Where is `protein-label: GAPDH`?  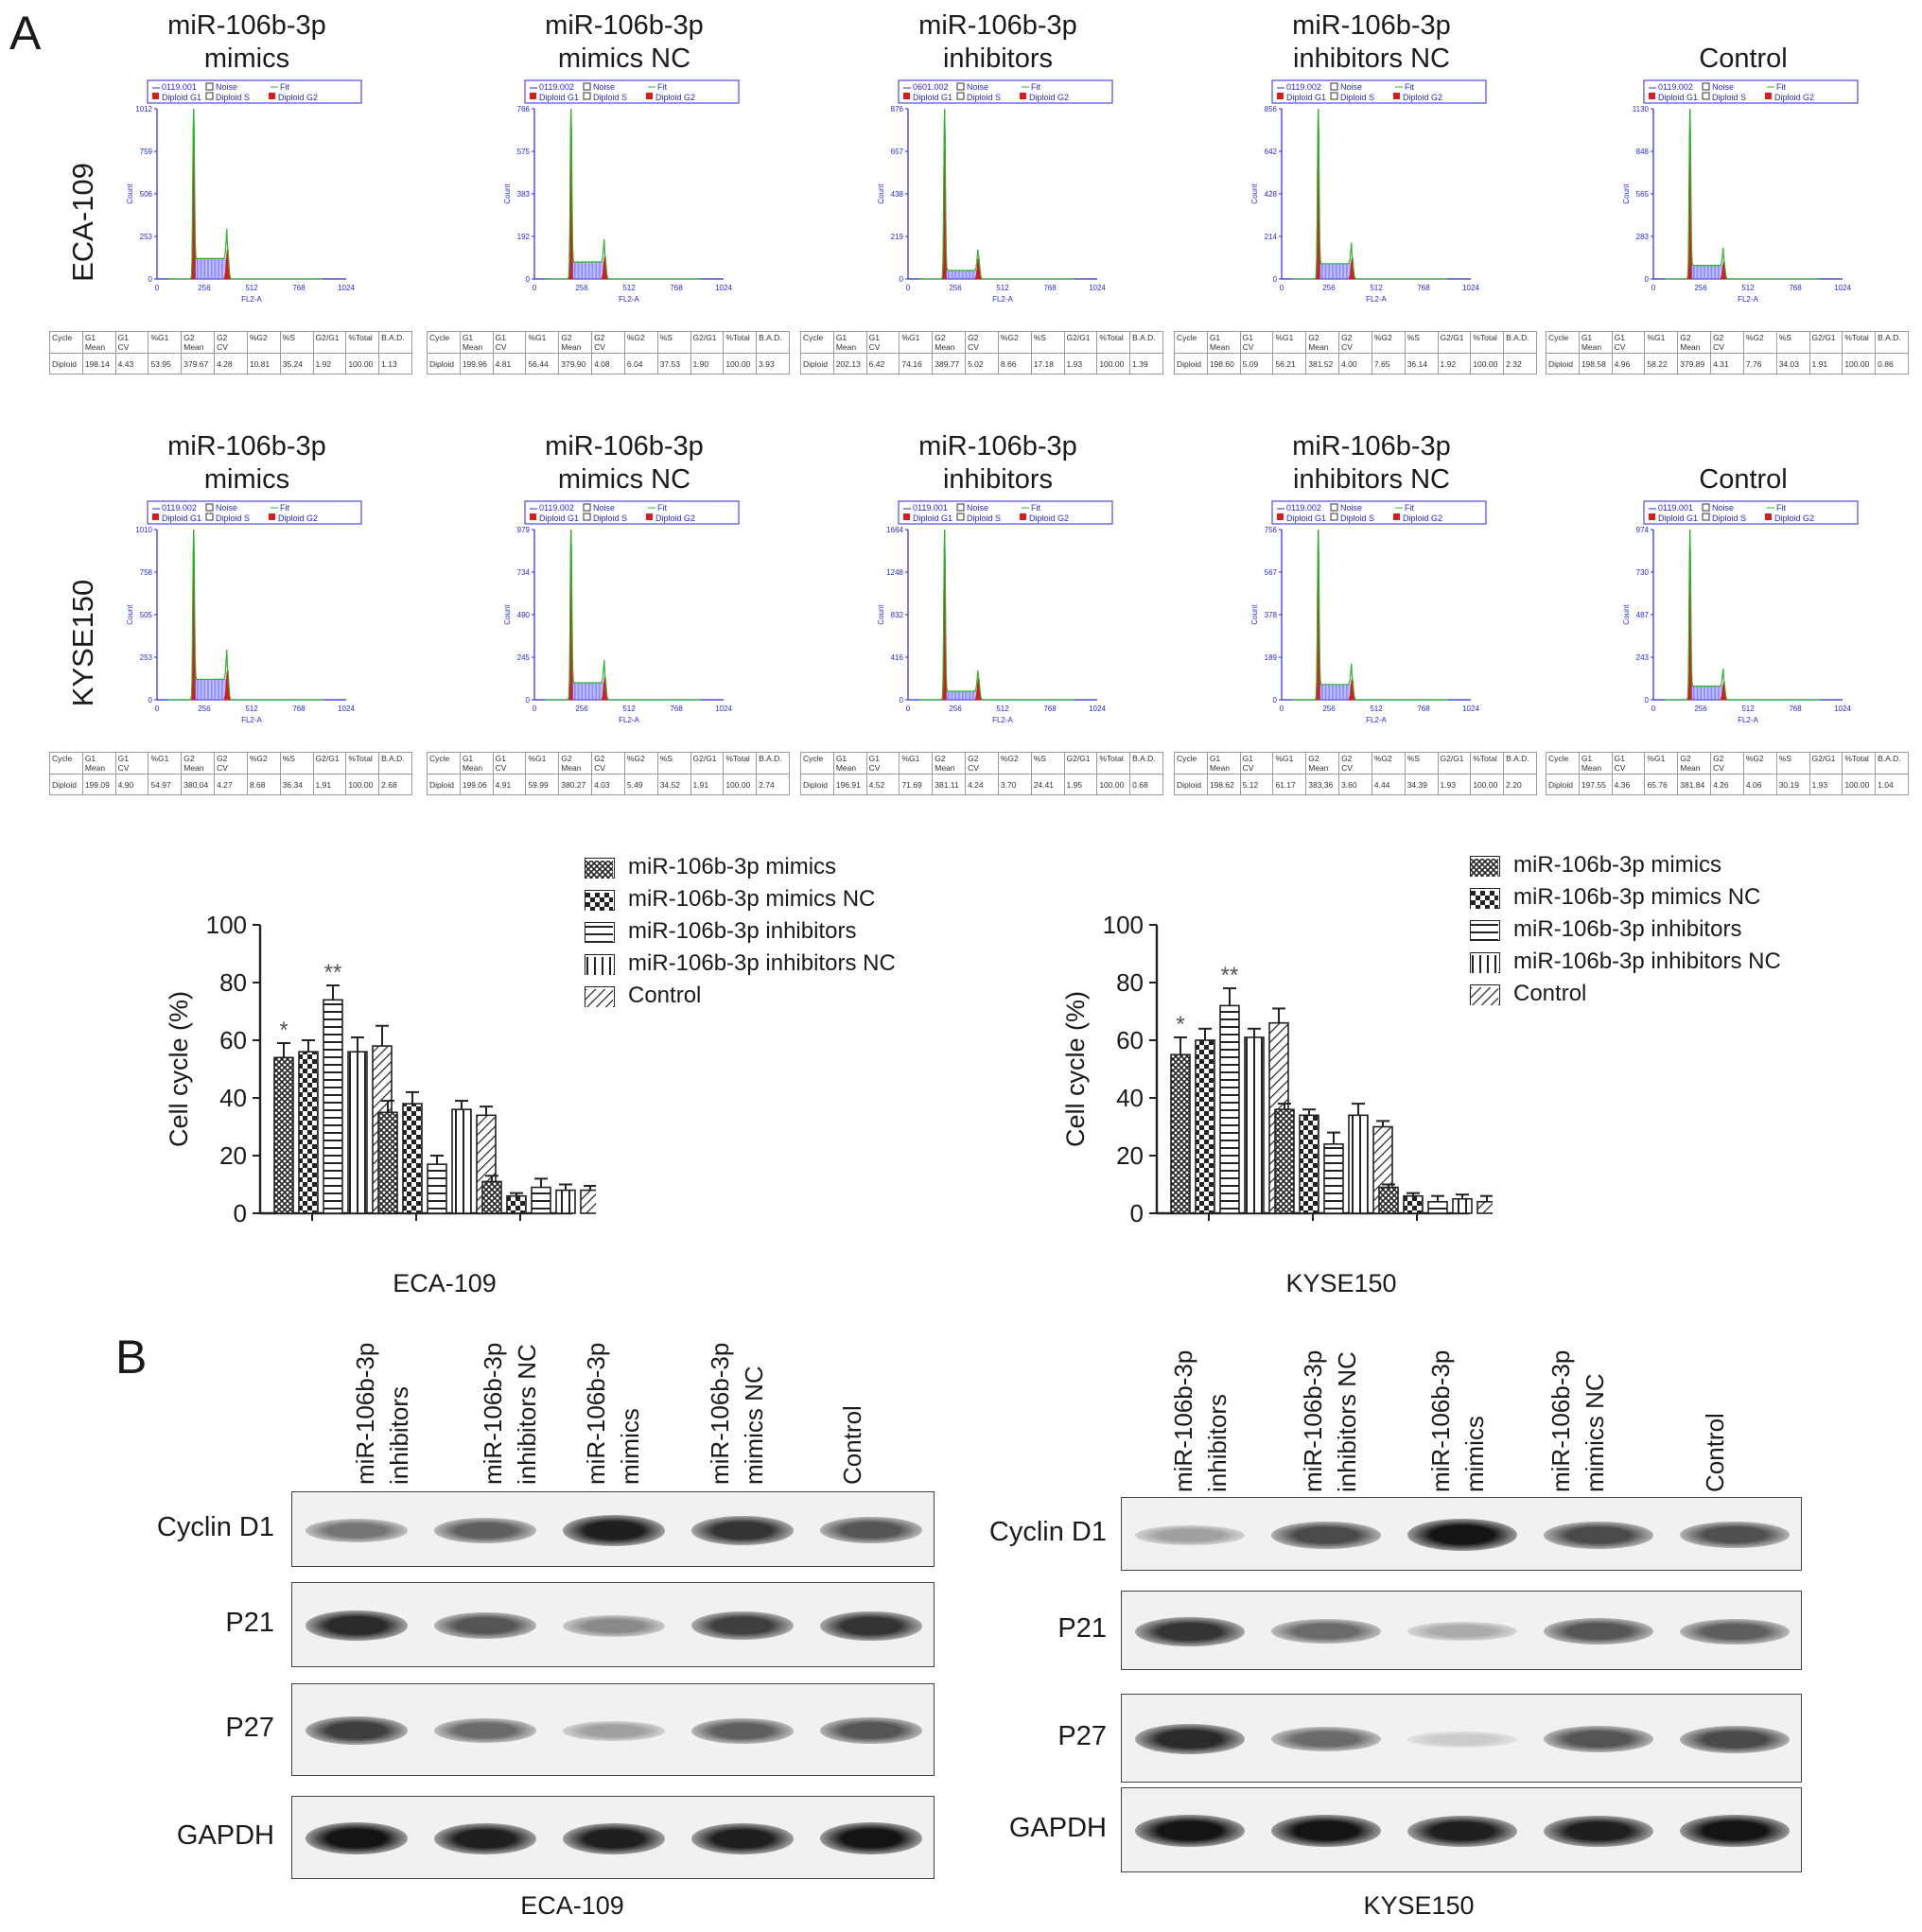 protein-label: GAPDH is located at coordinates (225, 1835).